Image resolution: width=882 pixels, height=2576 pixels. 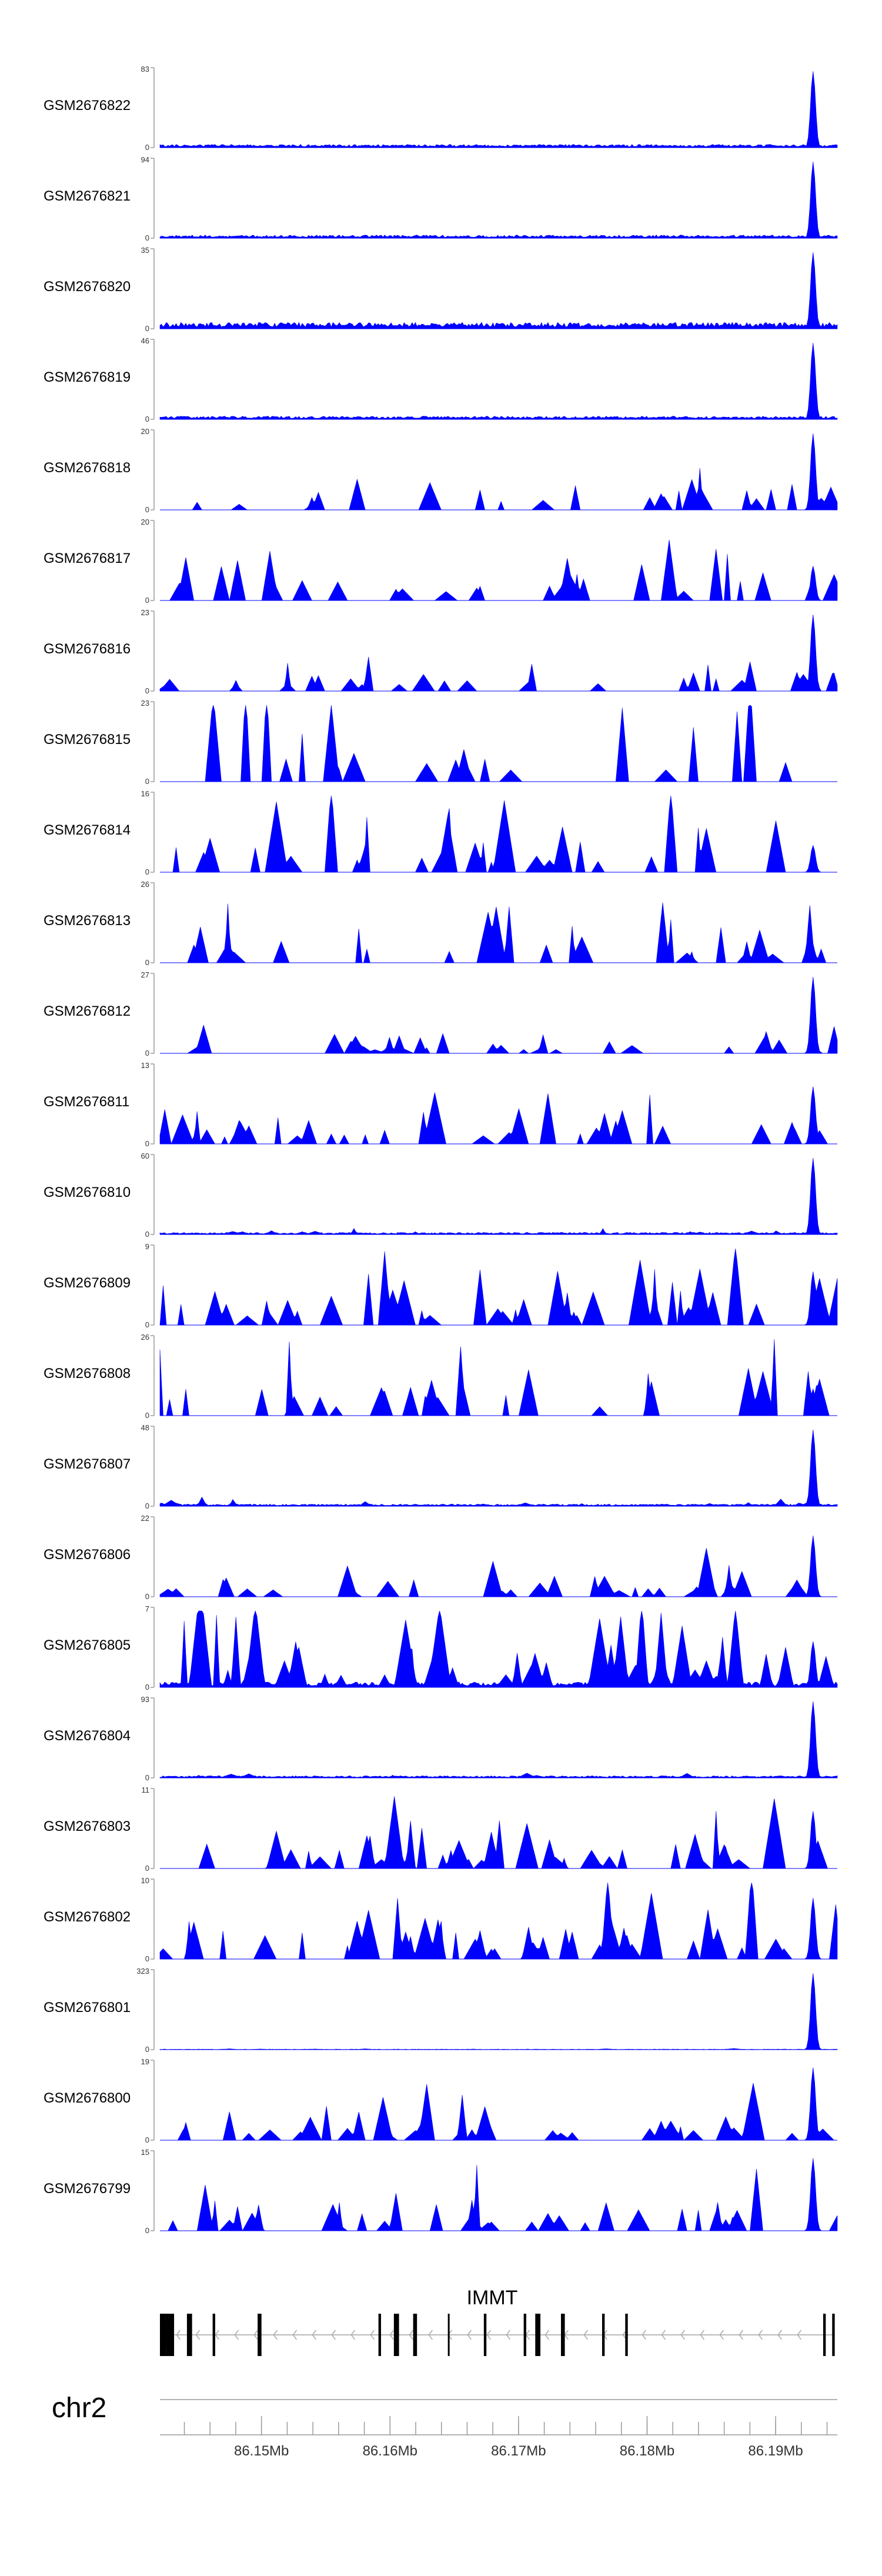 What do you see at coordinates (145, 1156) in the screenshot?
I see `y-max-label: 60` at bounding box center [145, 1156].